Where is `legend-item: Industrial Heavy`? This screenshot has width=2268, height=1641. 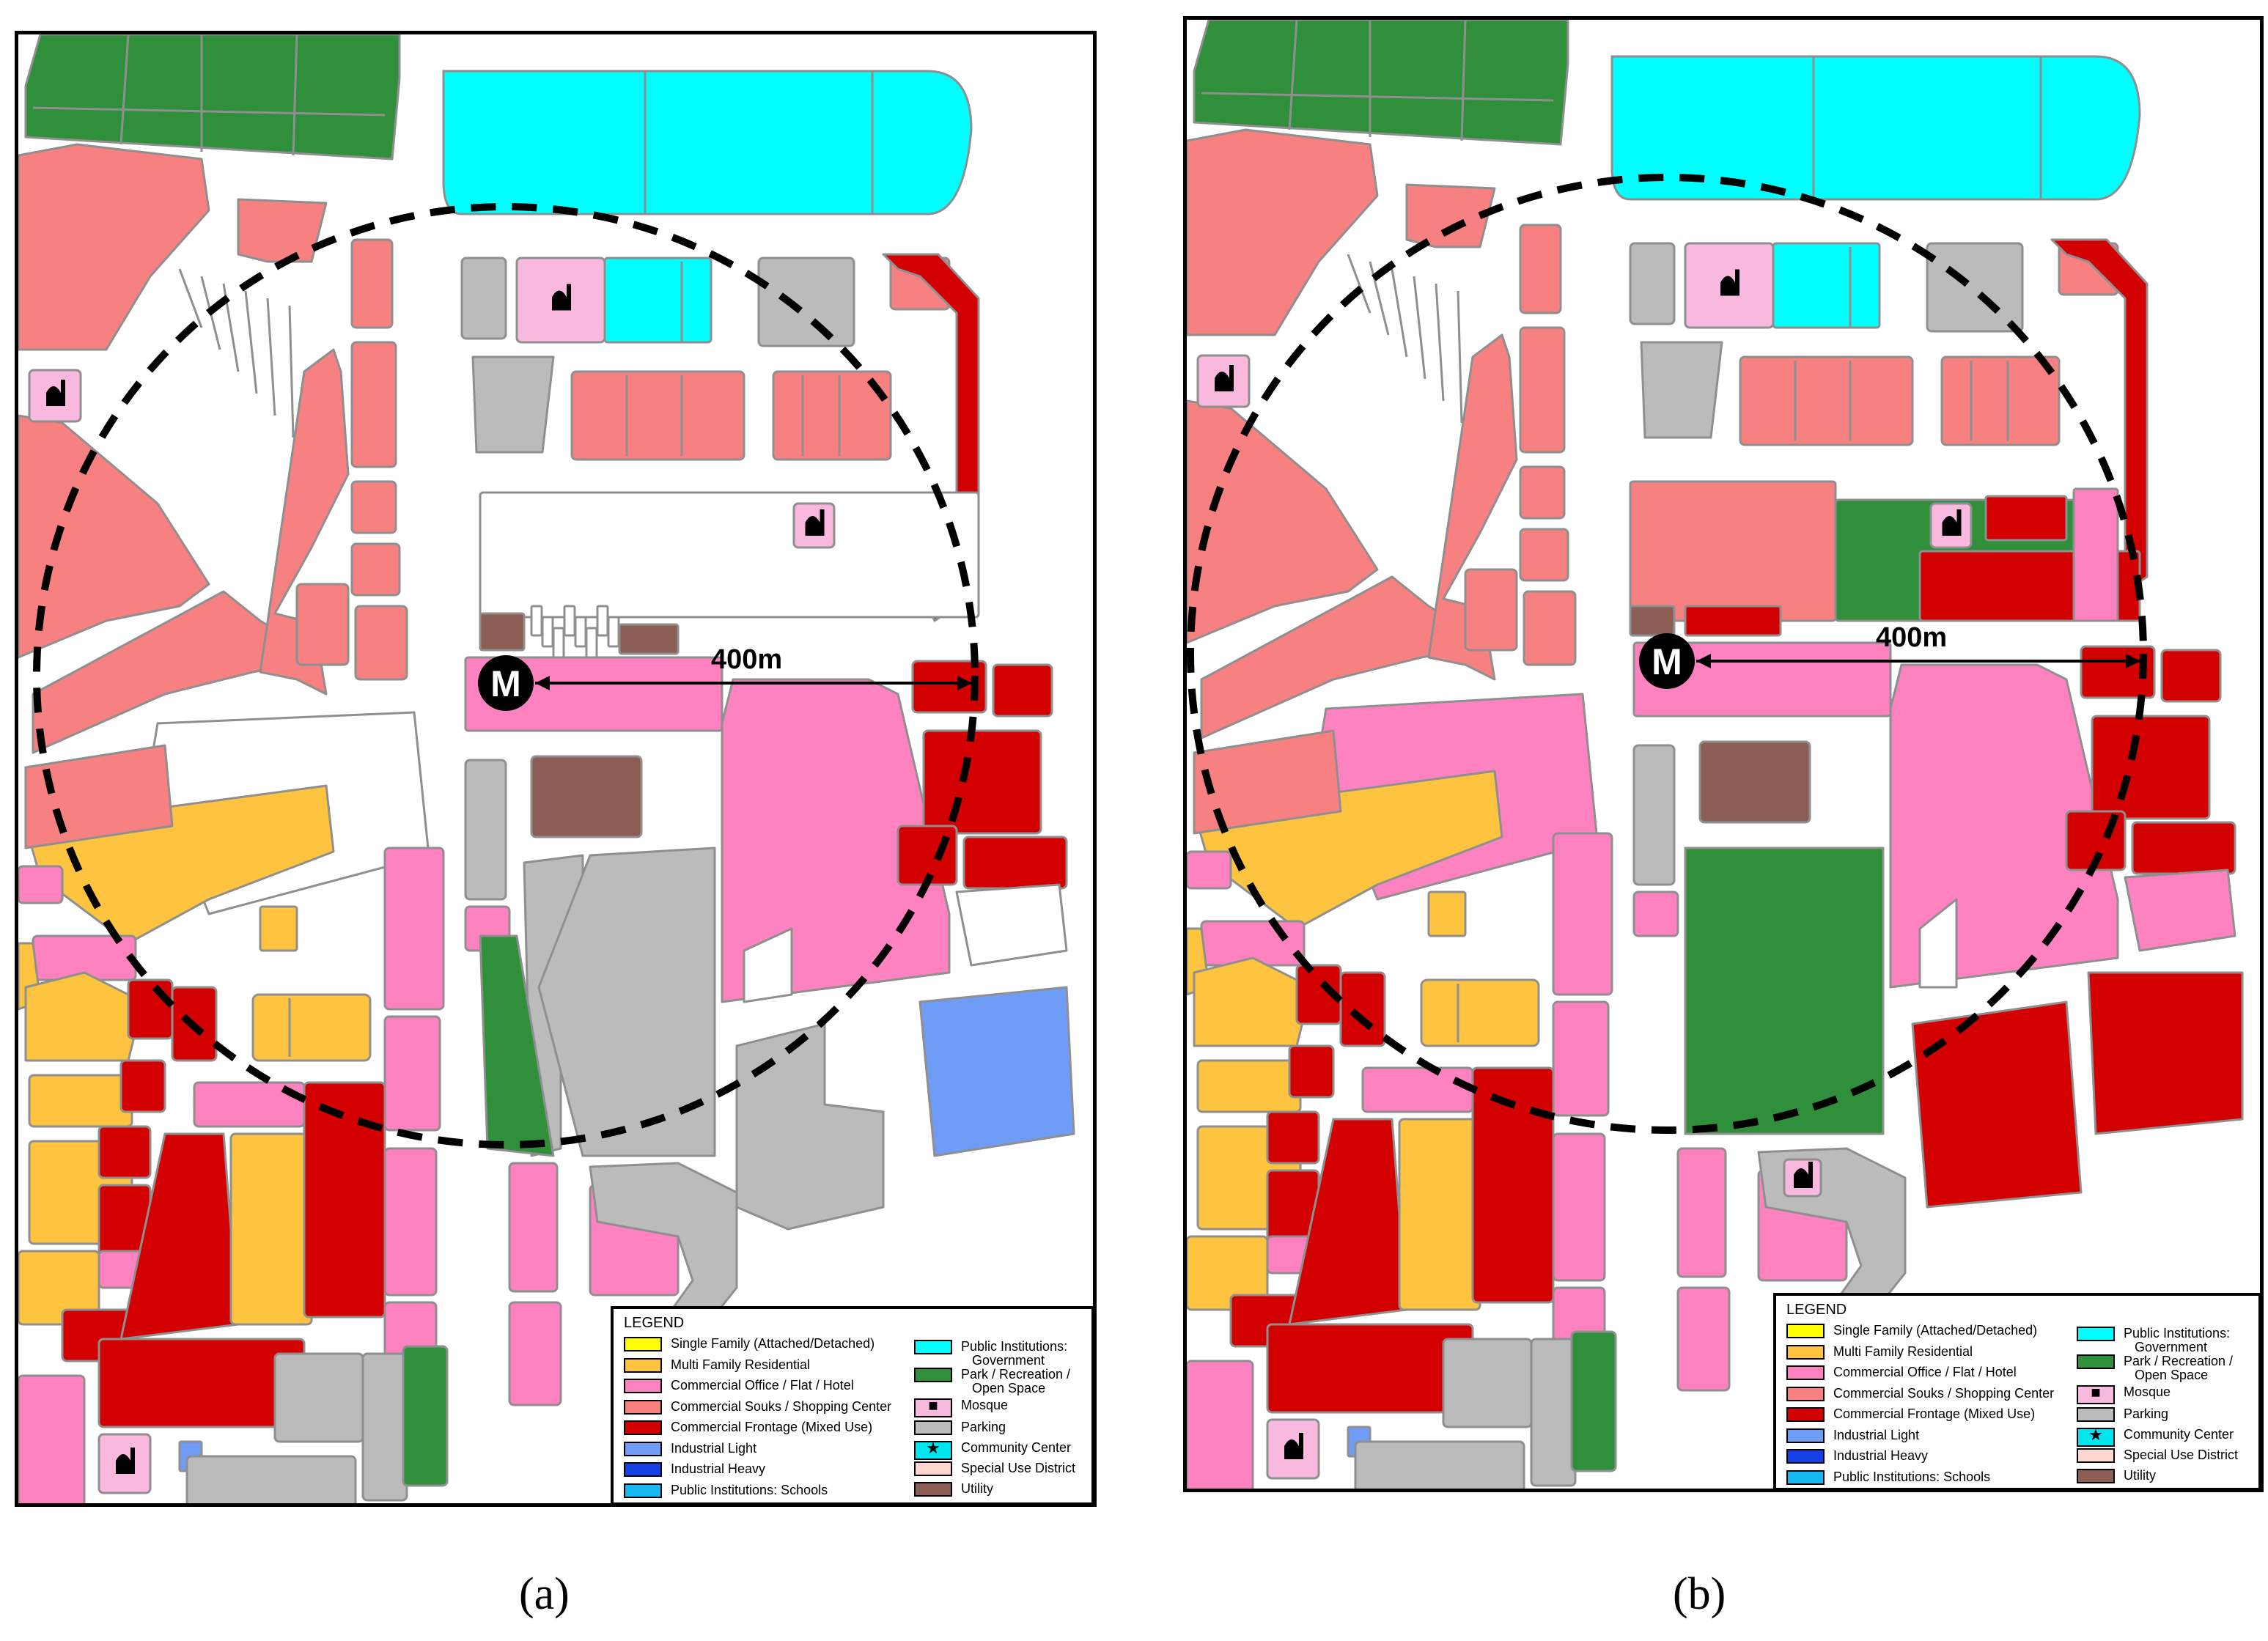
legend-item: Industrial Heavy is located at coordinates (1857, 1456).